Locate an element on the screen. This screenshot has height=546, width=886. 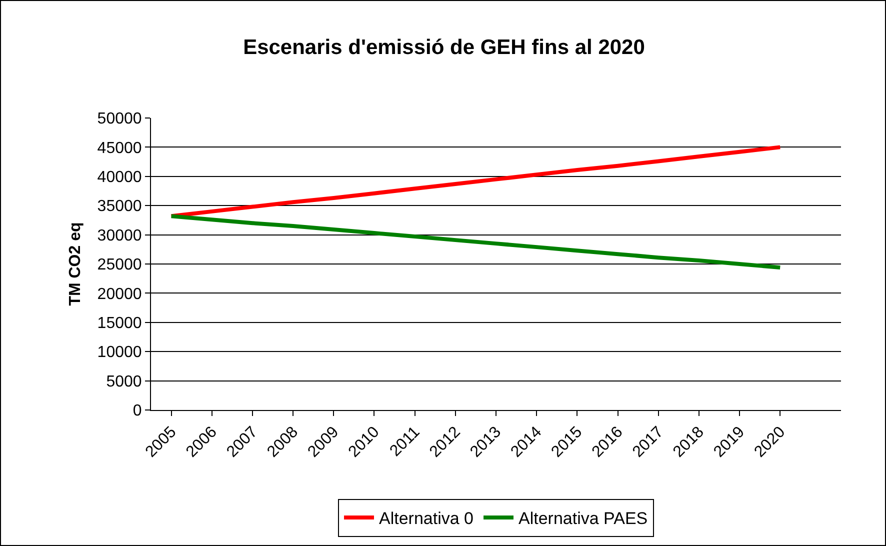
y-tick-label: 5000 is located at coordinates (124, 381).